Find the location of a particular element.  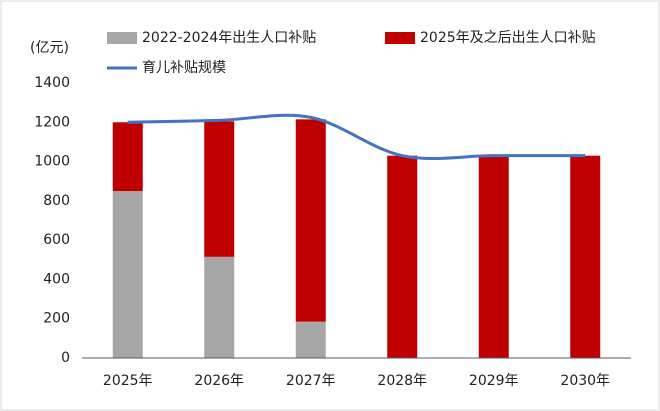

legend-label: 2025年及之后出生人口补贴 is located at coordinates (508, 38).